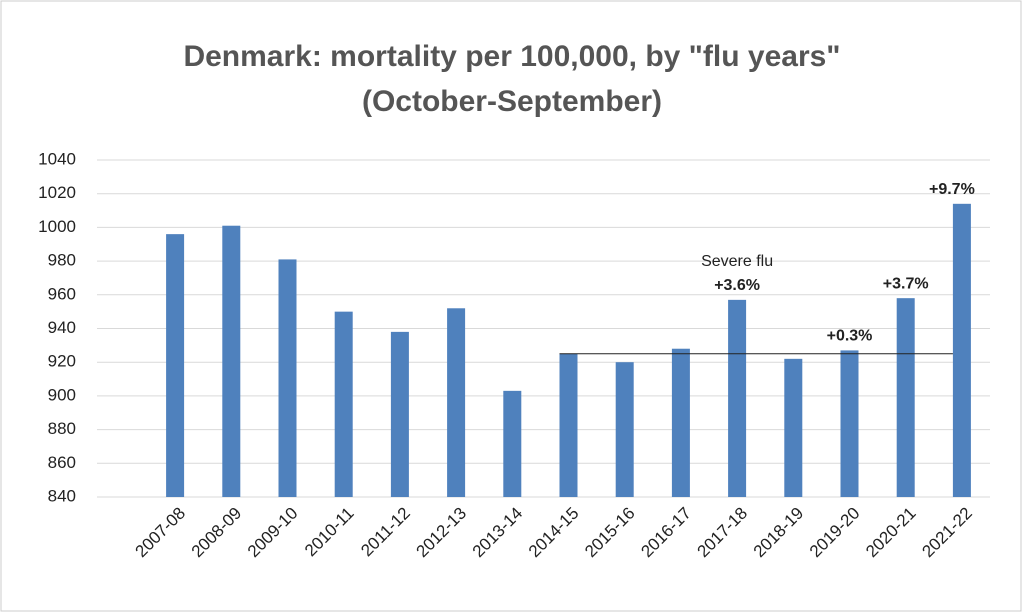 This screenshot has width=1024, height=614. Describe the element at coordinates (850, 336) in the screenshot. I see `annotation: +0.3%` at that location.